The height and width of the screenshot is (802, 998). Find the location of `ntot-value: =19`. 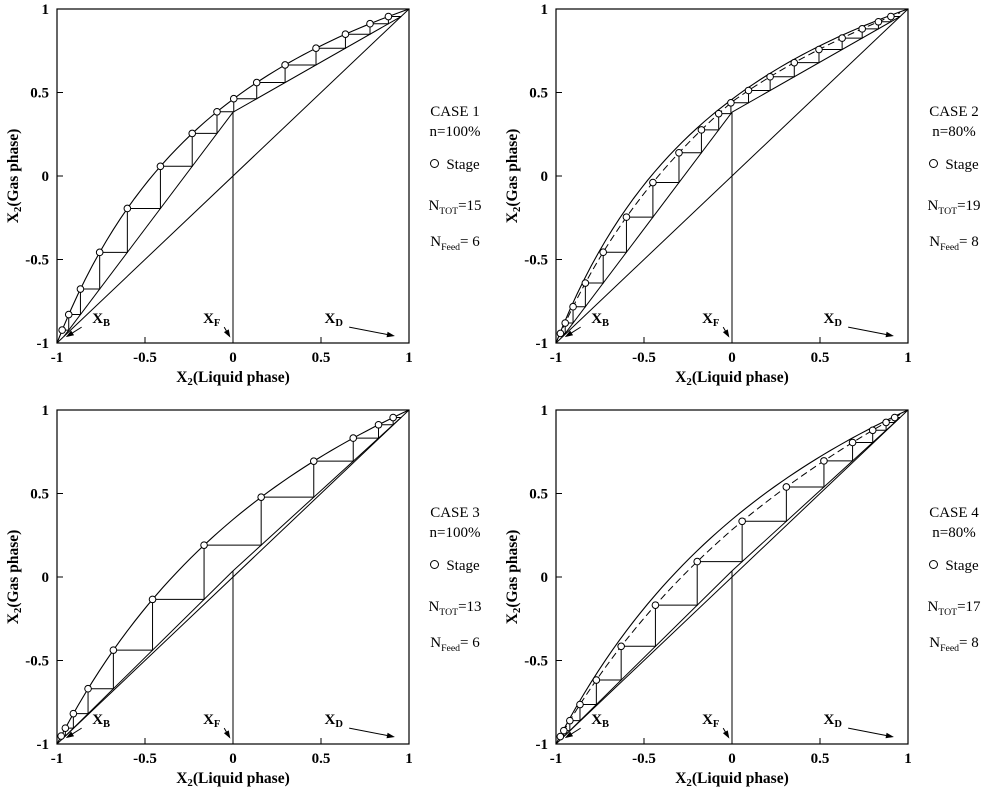

ntot-value: =19 is located at coordinates (969, 206).